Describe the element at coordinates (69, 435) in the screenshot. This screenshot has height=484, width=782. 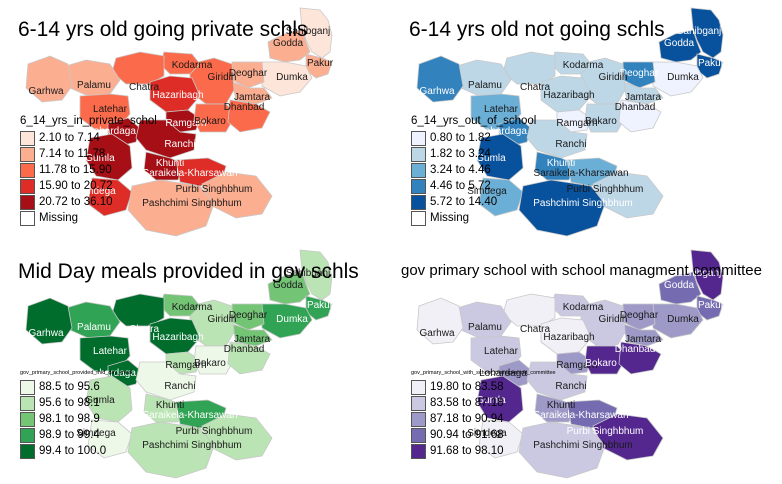
I see `legend-label: 98.9 to 99.4` at that location.